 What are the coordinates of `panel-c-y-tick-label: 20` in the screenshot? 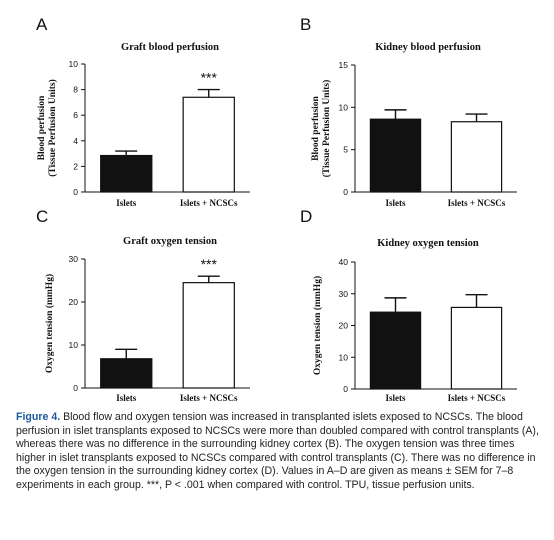 It's located at (74, 302).